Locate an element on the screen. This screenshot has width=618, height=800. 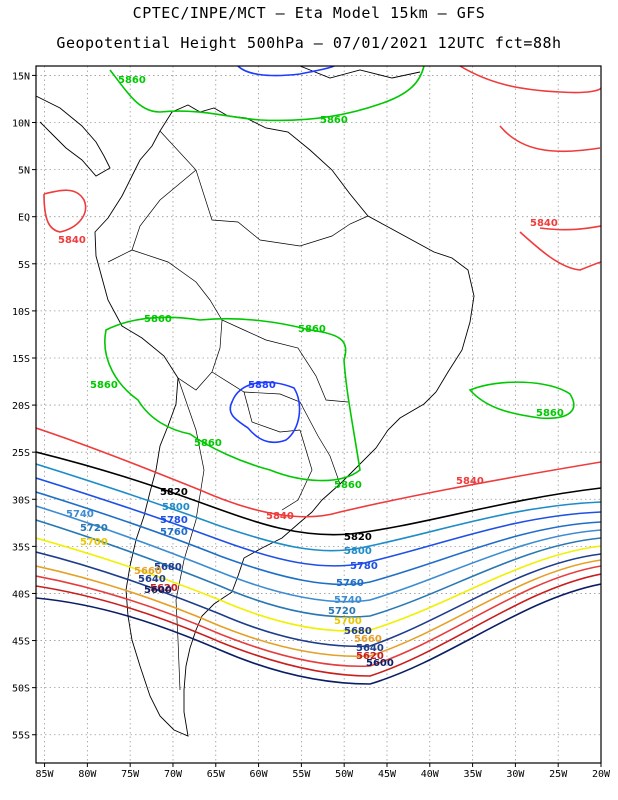
label-5860-c: 5860 is located at coordinates (158, 319).